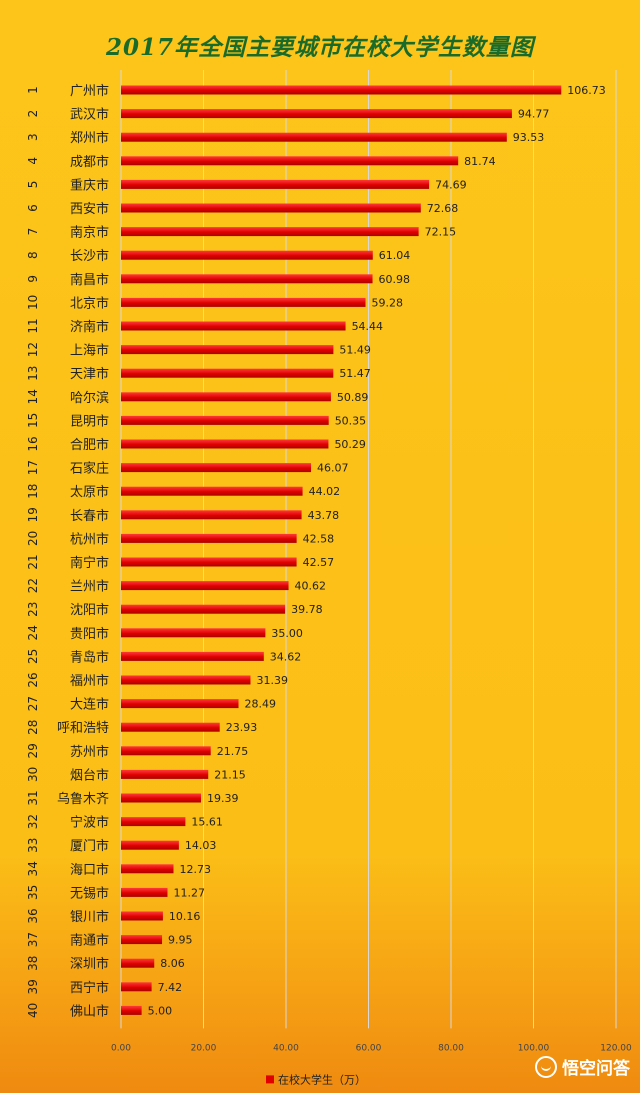  What do you see at coordinates (33, 538) in the screenshot?
I see `rank-label: 20` at bounding box center [33, 538].